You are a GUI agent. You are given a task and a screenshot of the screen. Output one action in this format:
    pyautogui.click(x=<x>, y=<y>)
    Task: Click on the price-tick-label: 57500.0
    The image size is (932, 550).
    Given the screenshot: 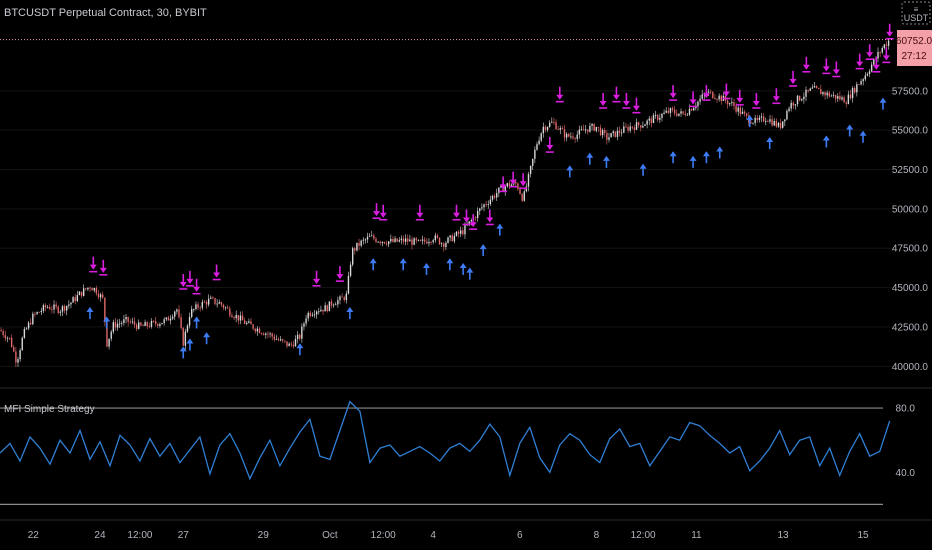 What is the action you would take?
    pyautogui.click(x=910, y=91)
    